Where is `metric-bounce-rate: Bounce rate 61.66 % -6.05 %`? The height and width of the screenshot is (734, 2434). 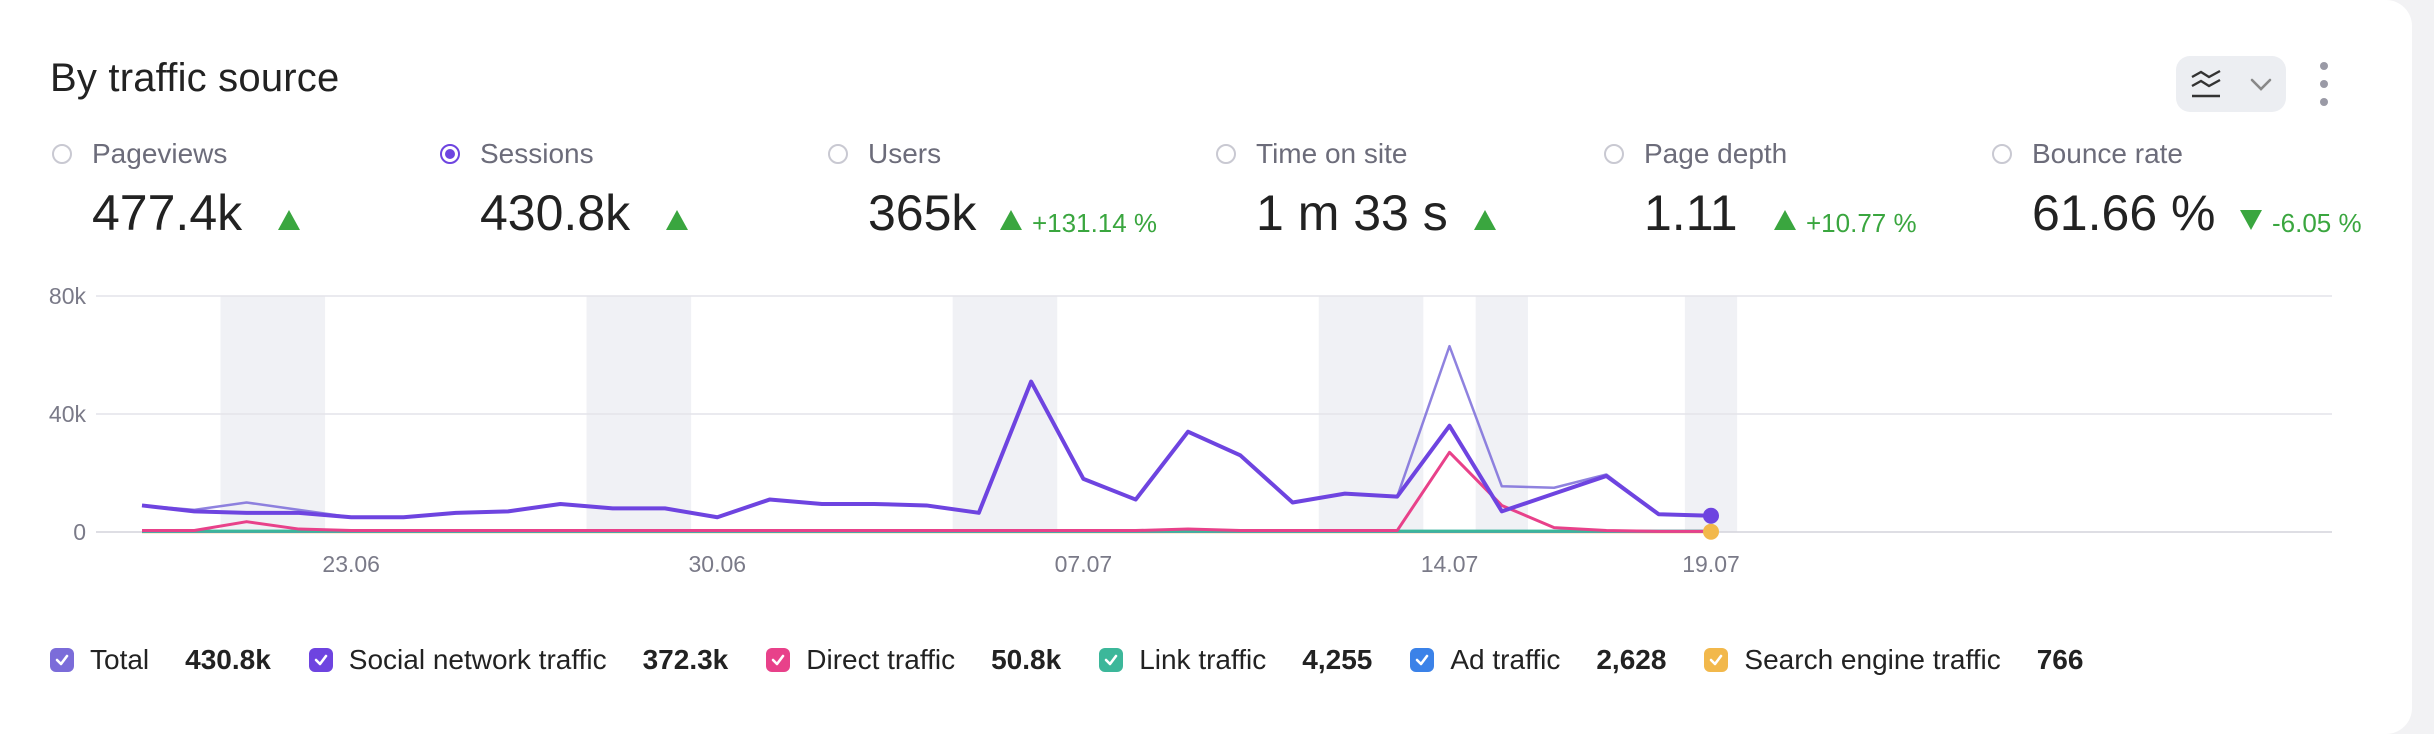
metric-bounce-rate: Bounce rate 61.66 % -6.05 % is located at coordinates (2177, 193).